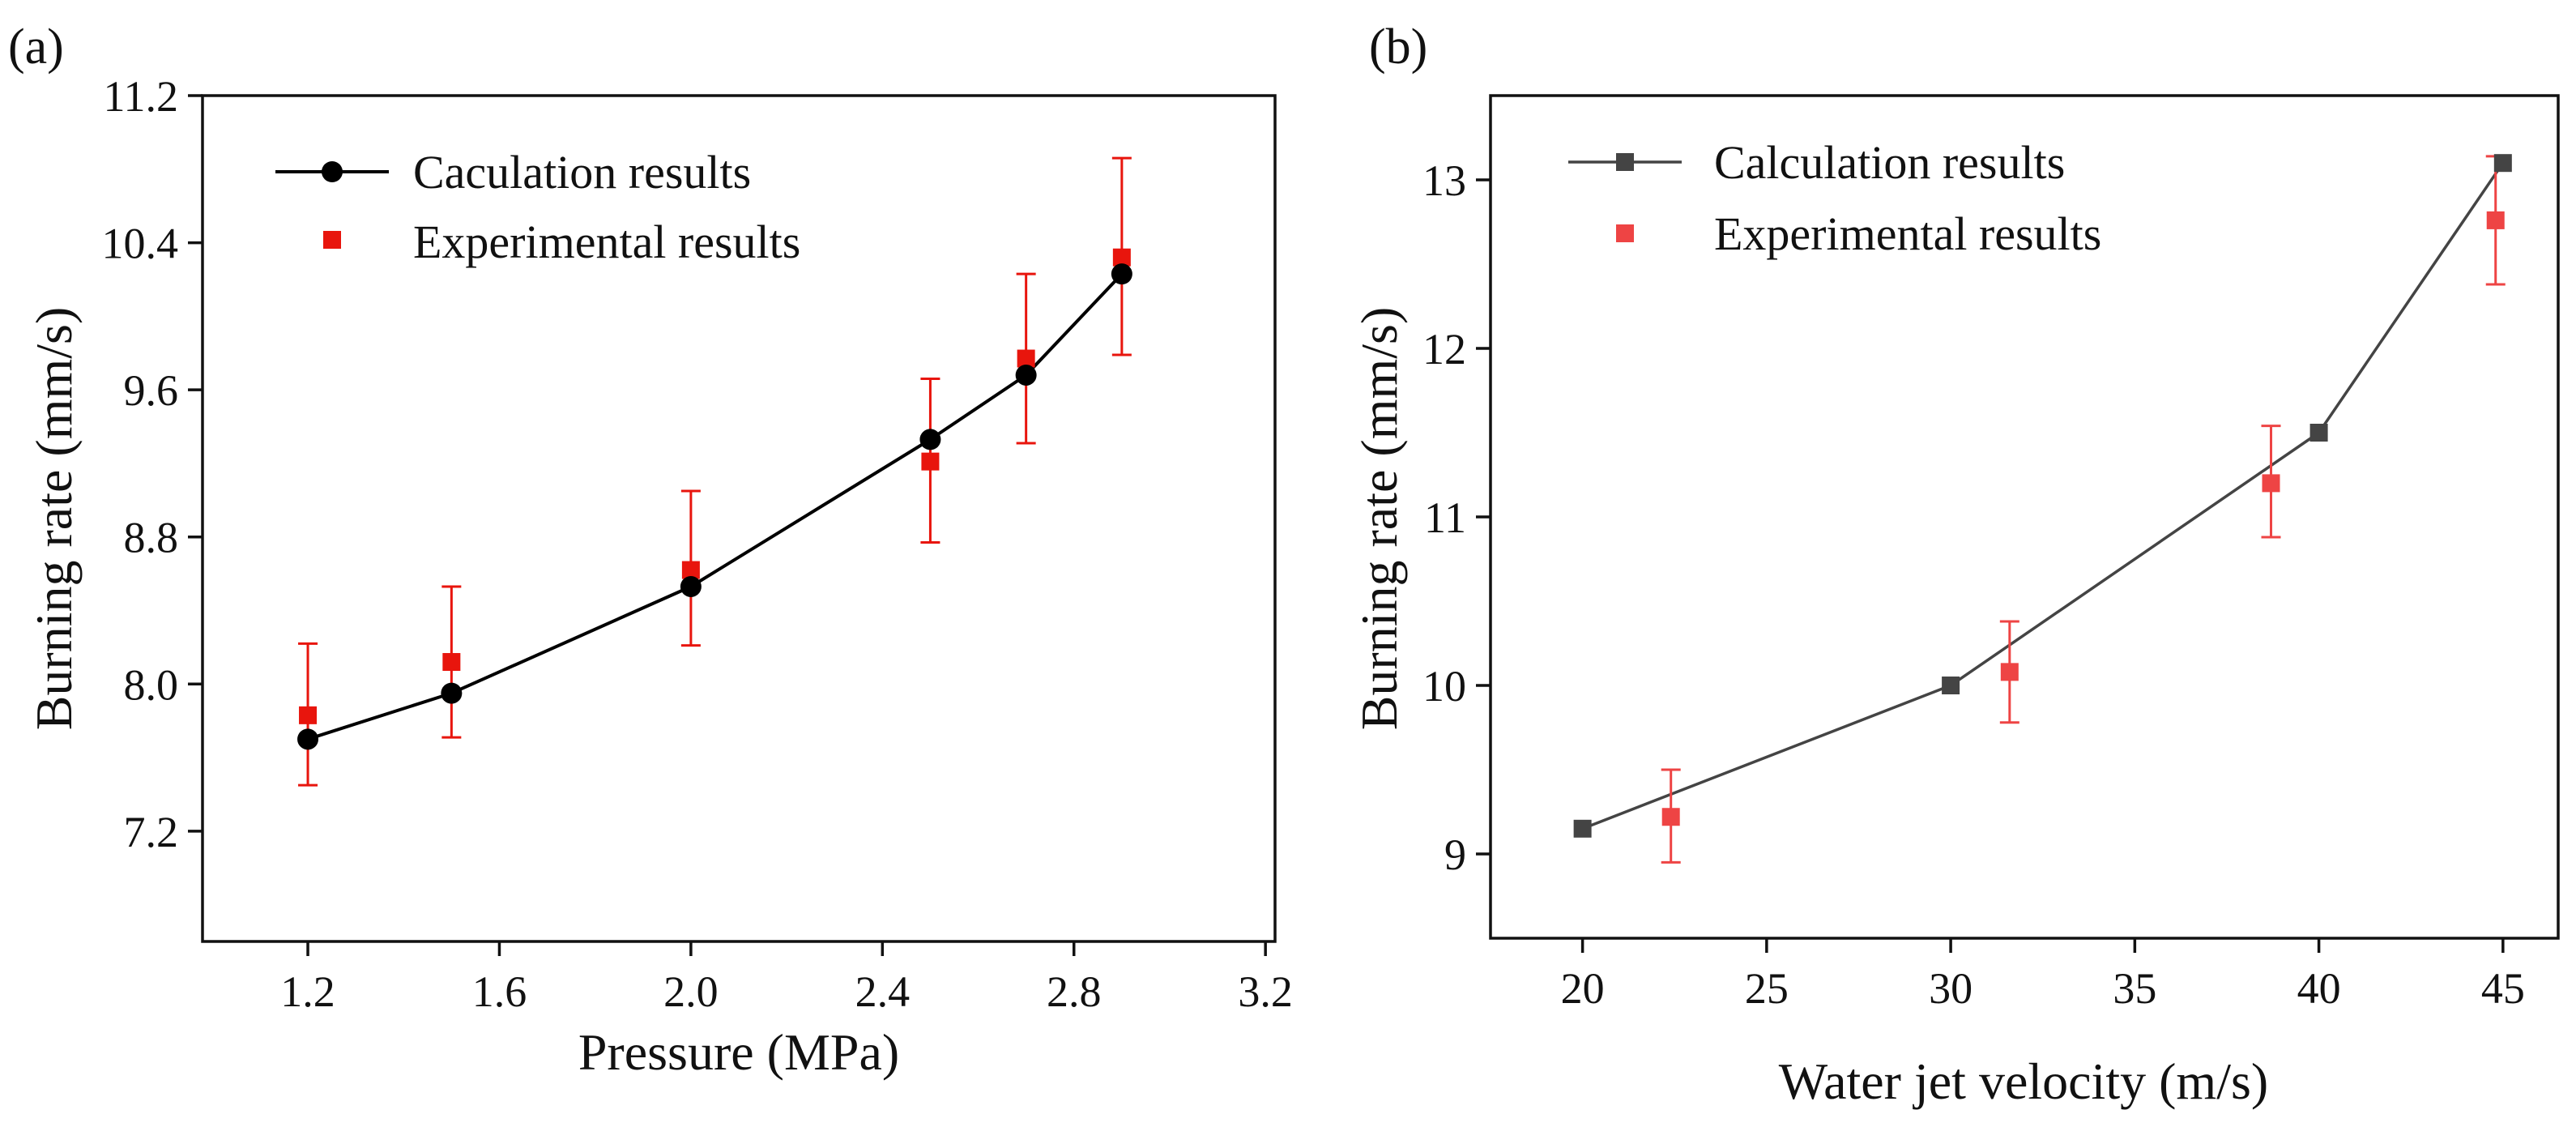 This screenshot has width=2576, height=1127. What do you see at coordinates (151, 538) in the screenshot?
I see `y-tick-label: 8.8` at bounding box center [151, 538].